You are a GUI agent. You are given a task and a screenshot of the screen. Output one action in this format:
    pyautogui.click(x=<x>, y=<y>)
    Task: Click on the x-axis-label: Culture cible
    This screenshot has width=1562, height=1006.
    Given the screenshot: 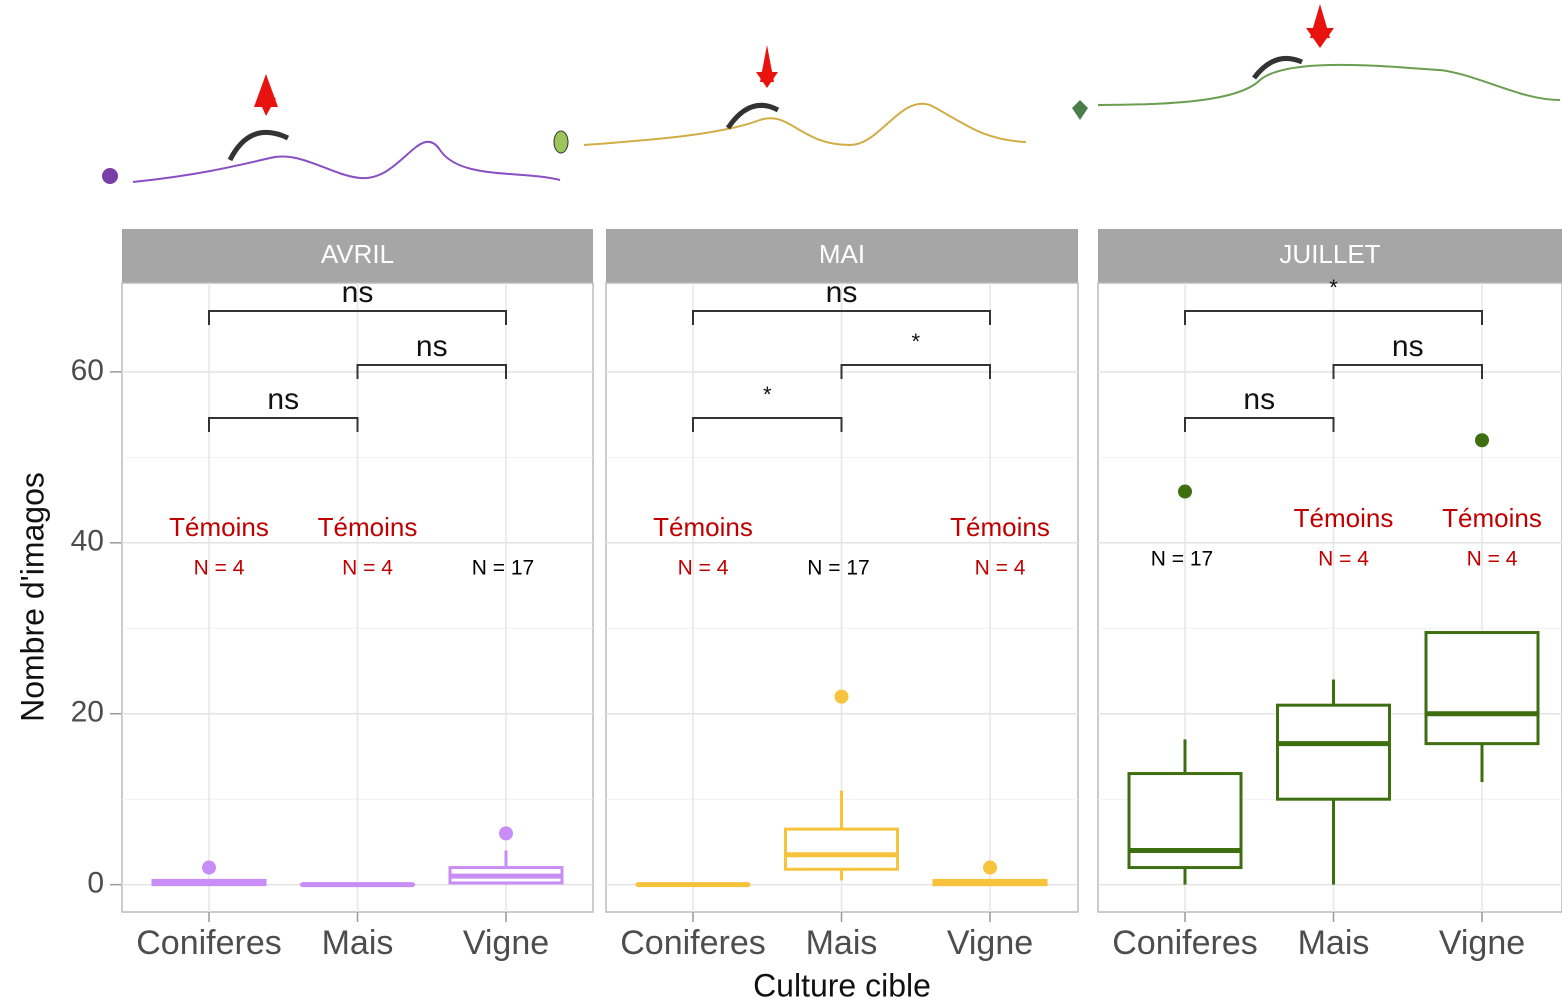 What is the action you would take?
    pyautogui.click(x=842, y=985)
    